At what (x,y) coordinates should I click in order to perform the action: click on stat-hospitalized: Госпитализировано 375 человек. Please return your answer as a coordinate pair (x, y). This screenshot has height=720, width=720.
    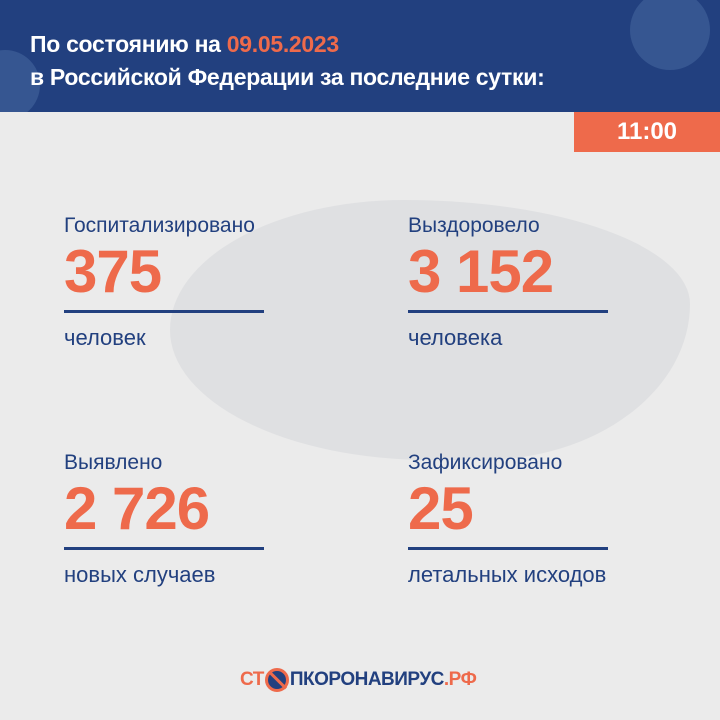
    Looking at the image, I should click on (164, 282).